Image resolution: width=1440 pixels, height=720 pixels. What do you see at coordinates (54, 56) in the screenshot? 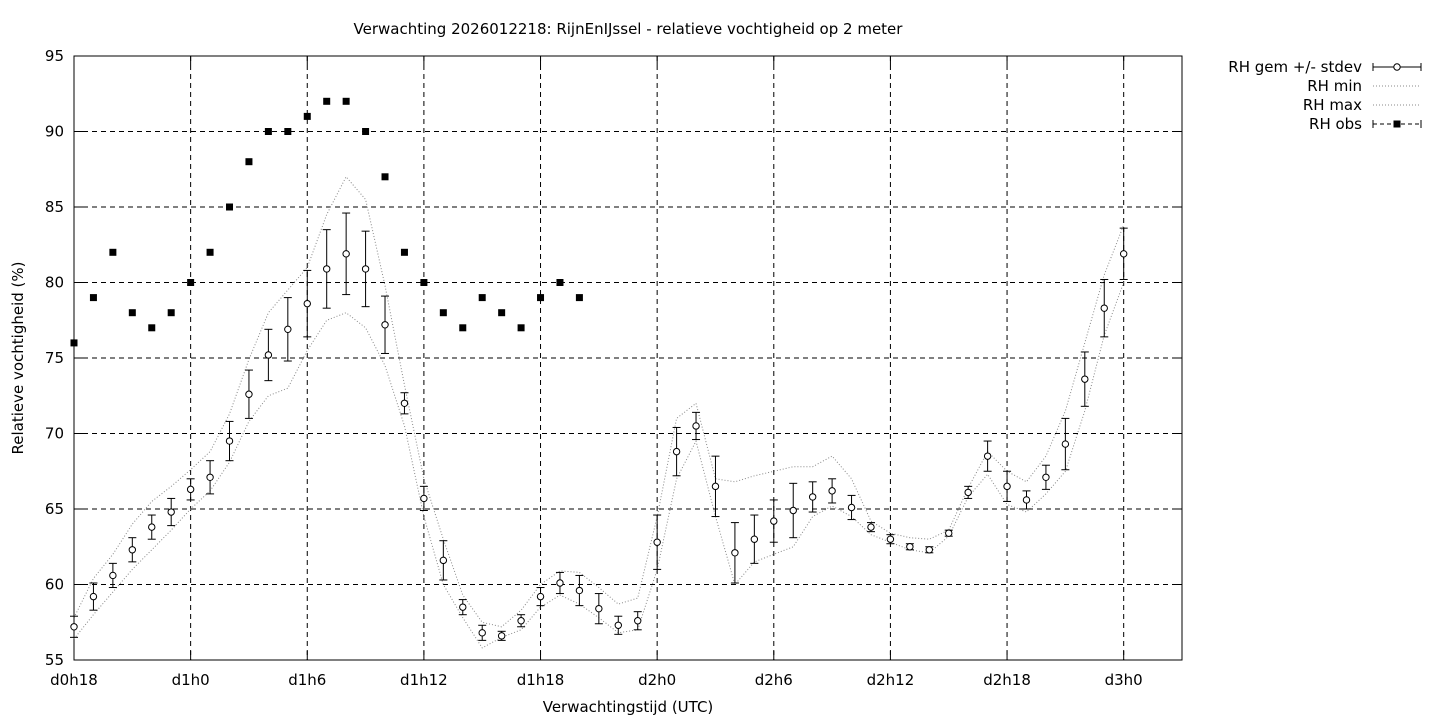
I see `y-tick-label: 95` at bounding box center [54, 56].